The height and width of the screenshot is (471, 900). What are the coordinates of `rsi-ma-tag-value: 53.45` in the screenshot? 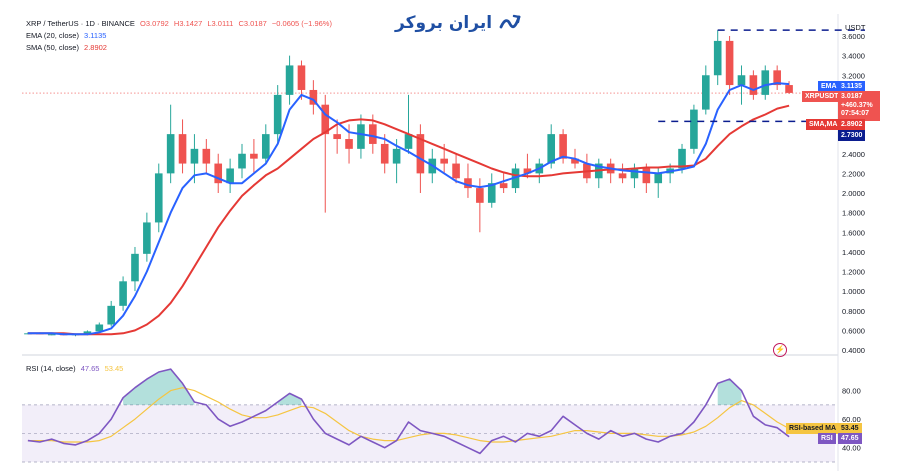 It's located at (850, 428).